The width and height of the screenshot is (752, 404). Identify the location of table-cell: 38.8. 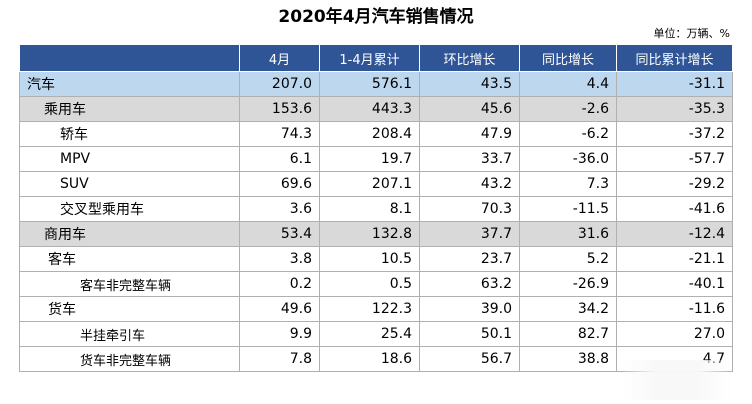
(568, 359).